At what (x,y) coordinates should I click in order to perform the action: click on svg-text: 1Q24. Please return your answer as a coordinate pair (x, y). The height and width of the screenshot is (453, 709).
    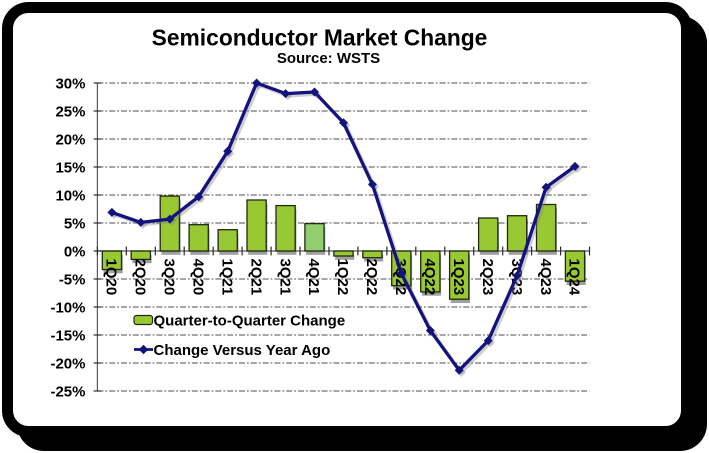
    Looking at the image, I should click on (574, 277).